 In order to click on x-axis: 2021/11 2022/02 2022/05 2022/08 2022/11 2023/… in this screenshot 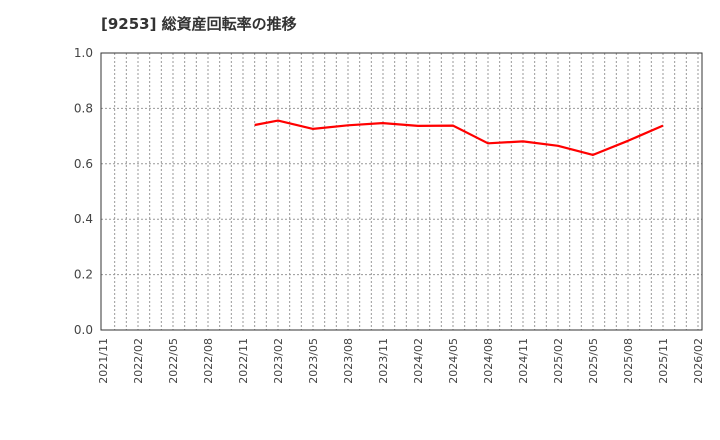, I will do `click(401, 361)`.